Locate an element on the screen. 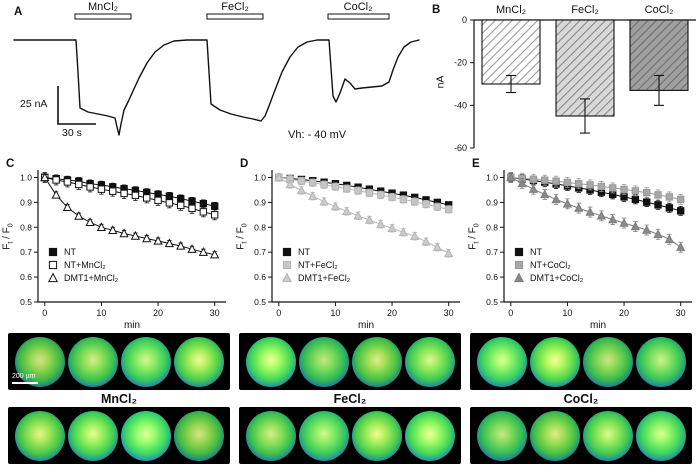  panel-c-legend: NT NT+MnCl₂ DMT1+MnCl₂ is located at coordinates (82, 265).